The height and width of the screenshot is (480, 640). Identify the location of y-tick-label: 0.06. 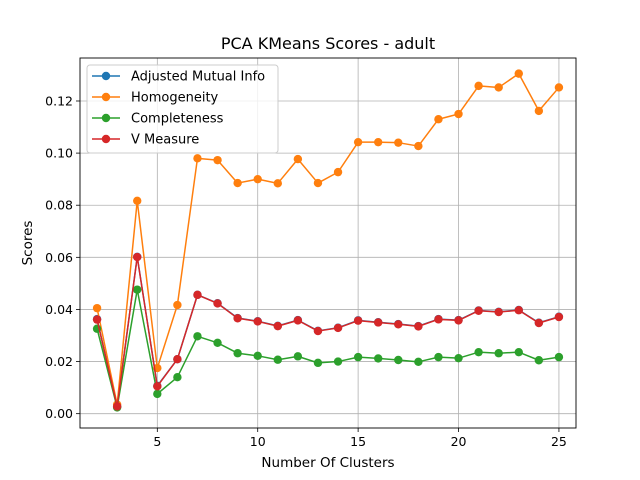
(59, 257).